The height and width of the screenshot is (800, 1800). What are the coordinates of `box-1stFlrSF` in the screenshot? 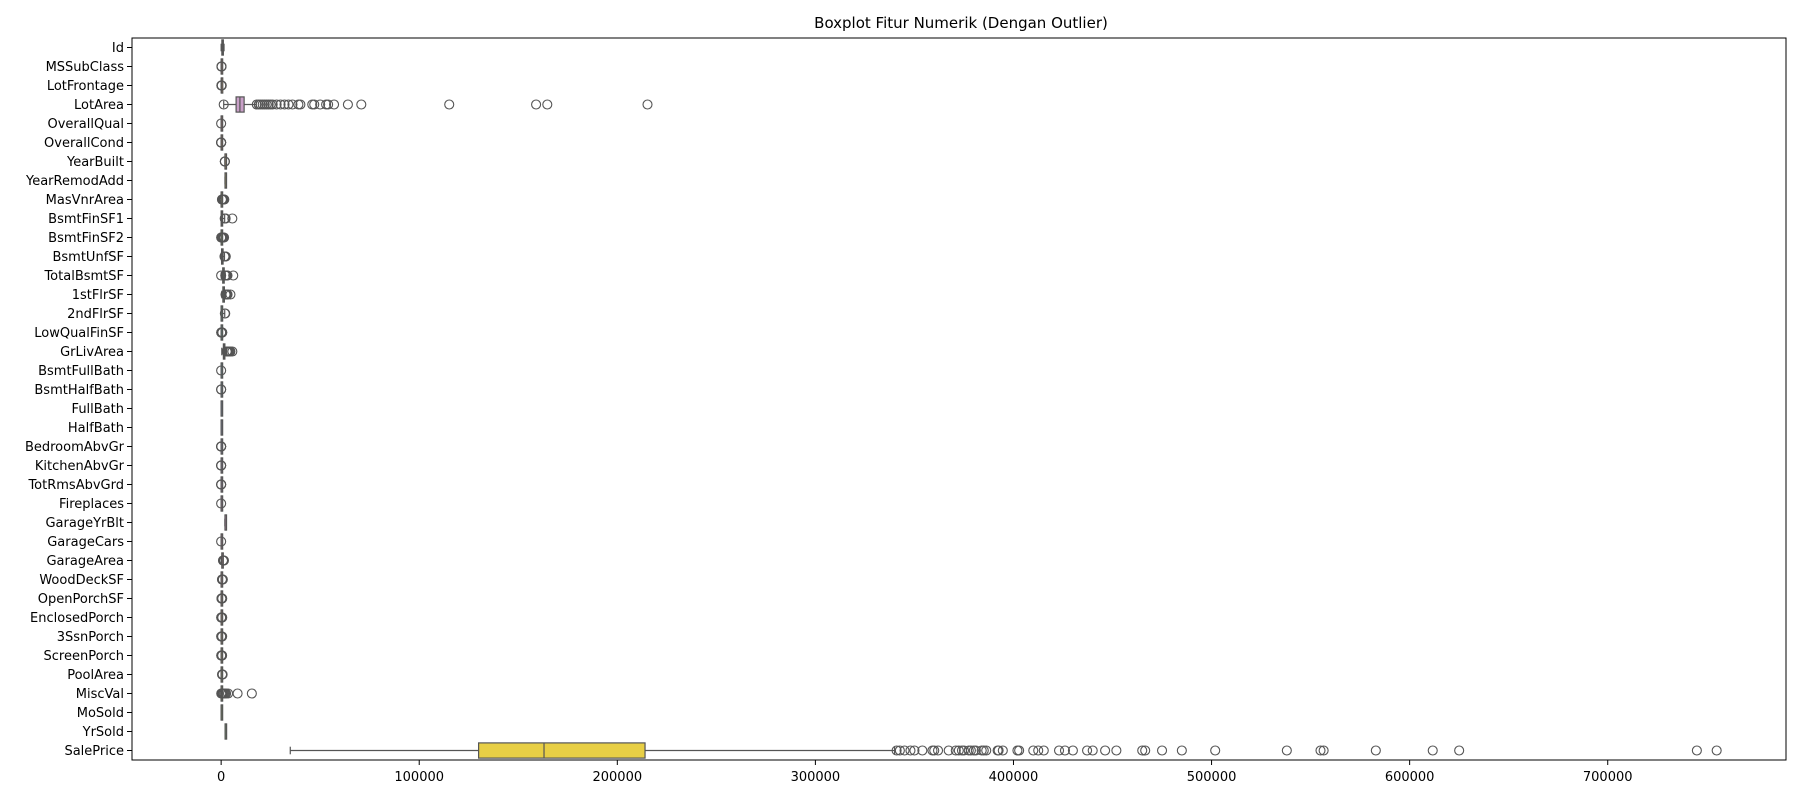 It's located at (228, 294).